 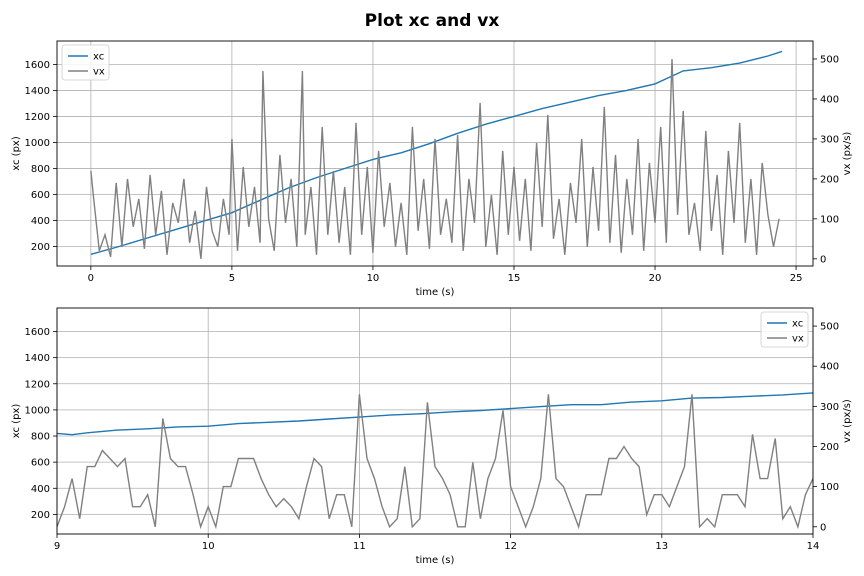 I want to click on x-tick-label: 25, so click(x=796, y=278).